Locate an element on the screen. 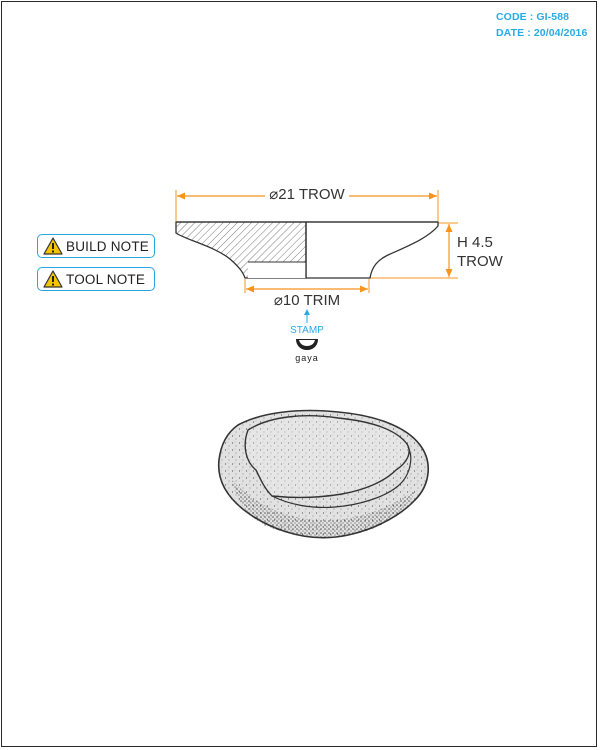 This screenshot has width=600, height=750. base-width-dimension: ⌀10 TRIM is located at coordinates (307, 294).